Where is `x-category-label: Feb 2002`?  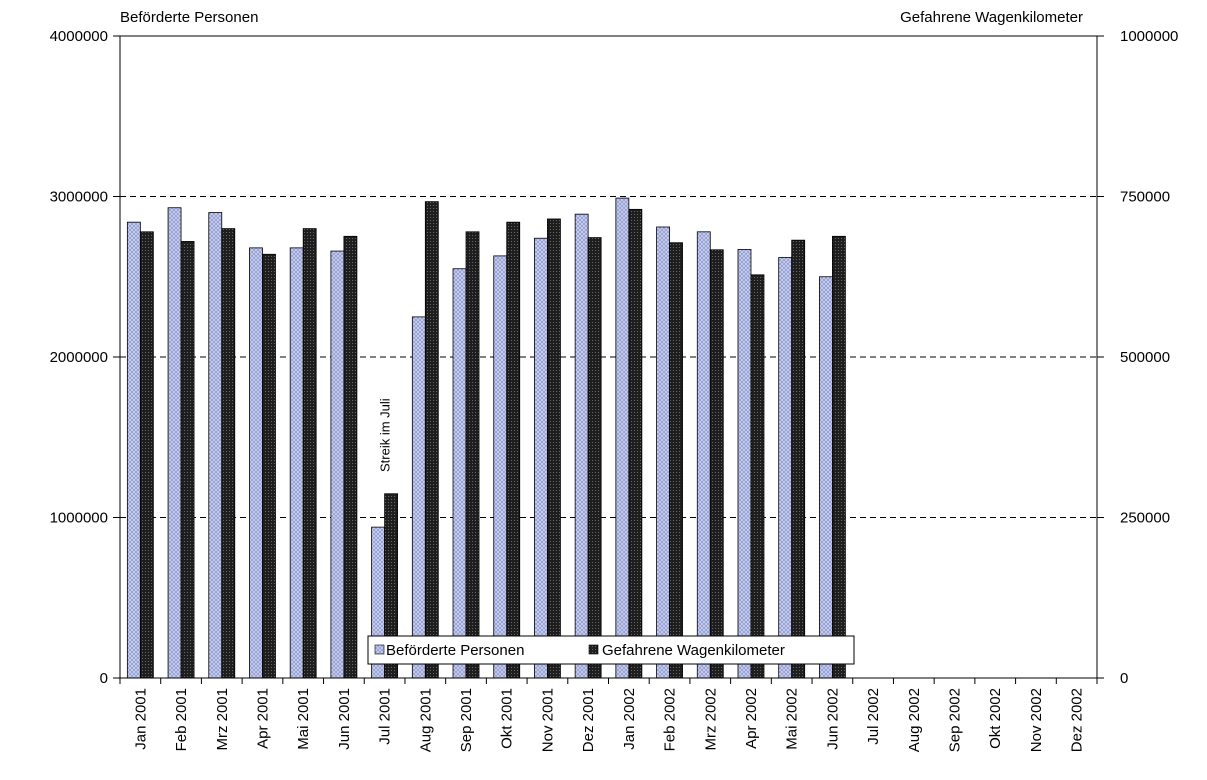 x-category-label: Feb 2002 is located at coordinates (670, 719).